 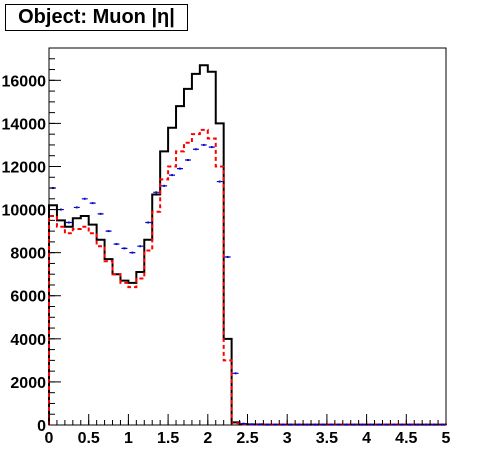 I want to click on x-tick-label: 1.5, so click(x=168, y=438).